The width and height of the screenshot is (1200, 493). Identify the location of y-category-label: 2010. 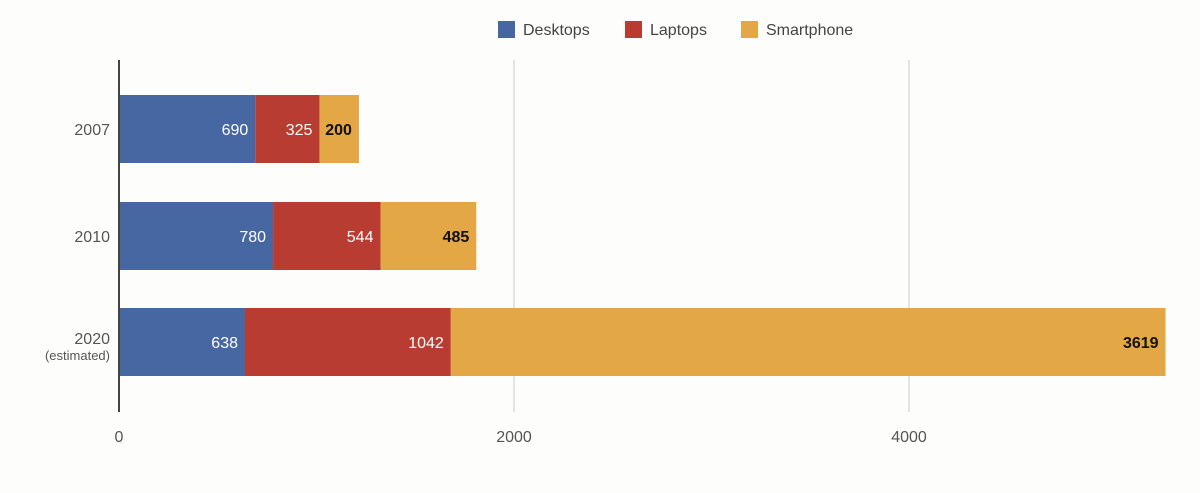
(92, 237).